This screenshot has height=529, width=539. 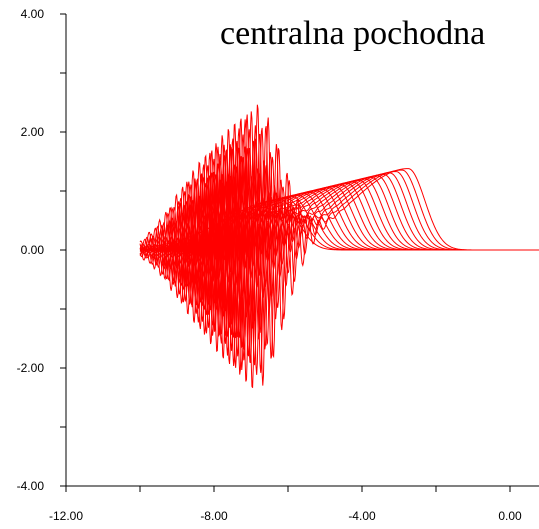 What do you see at coordinates (285, 504) in the screenshot?
I see `x-ticks: -12.00 -8.00 -4.00 0.00` at bounding box center [285, 504].